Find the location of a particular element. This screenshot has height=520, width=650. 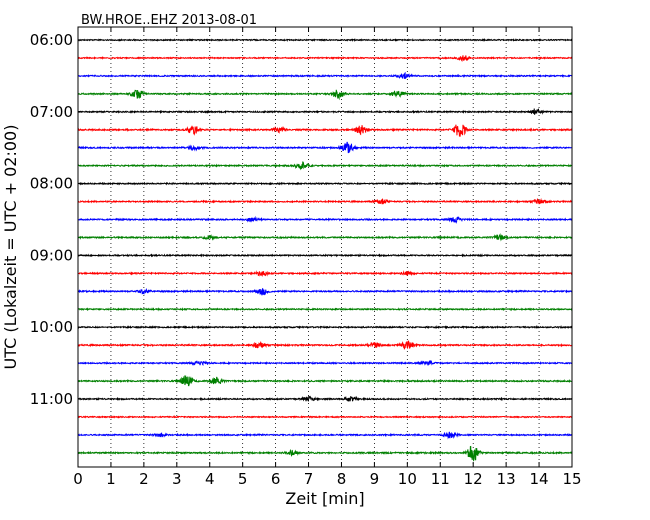

x-tick-label-12: 12 is located at coordinates (473, 479).